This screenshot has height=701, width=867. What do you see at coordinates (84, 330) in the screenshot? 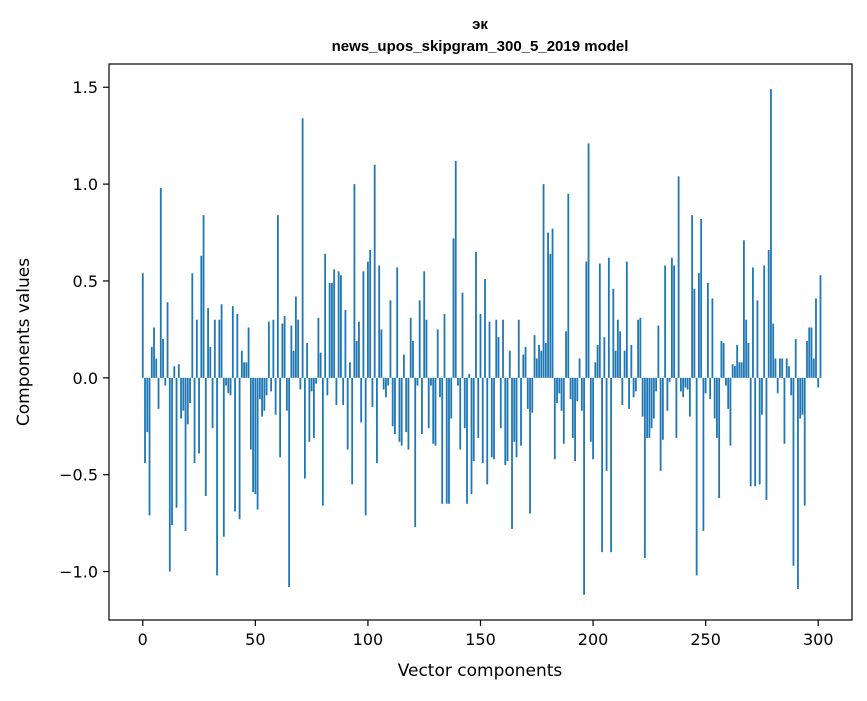
I see `y-axis-ticks: −1.0 −0.5 0.0 0.5 1.0 1.5` at bounding box center [84, 330].